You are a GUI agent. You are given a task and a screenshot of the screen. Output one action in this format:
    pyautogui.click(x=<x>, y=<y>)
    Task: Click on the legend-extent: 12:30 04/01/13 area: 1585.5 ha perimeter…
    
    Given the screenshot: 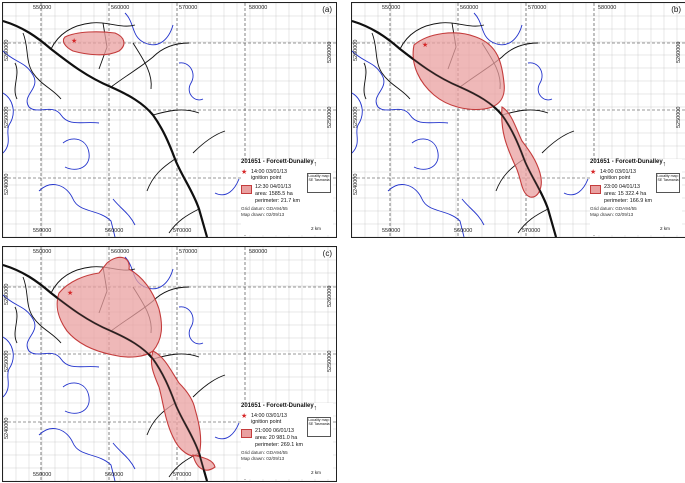 What is the action you would take?
    pyautogui.click(x=287, y=194)
    